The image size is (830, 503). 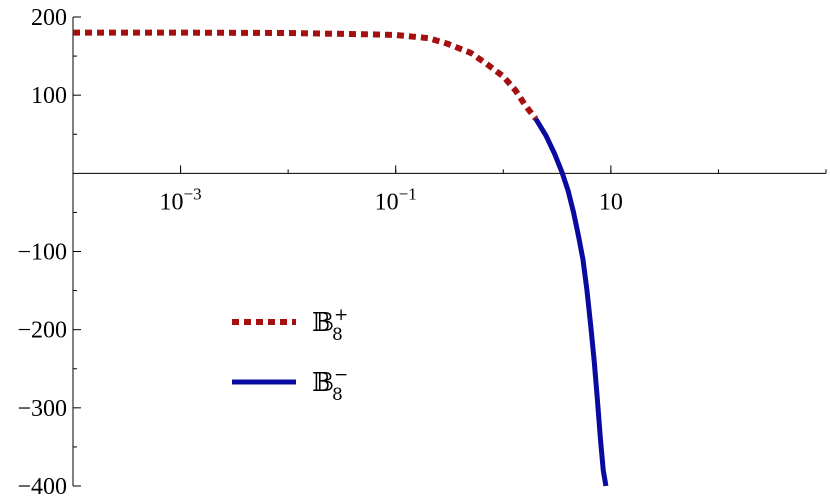 What do you see at coordinates (49, 18) in the screenshot?
I see `y-tick-label: 200` at bounding box center [49, 18].